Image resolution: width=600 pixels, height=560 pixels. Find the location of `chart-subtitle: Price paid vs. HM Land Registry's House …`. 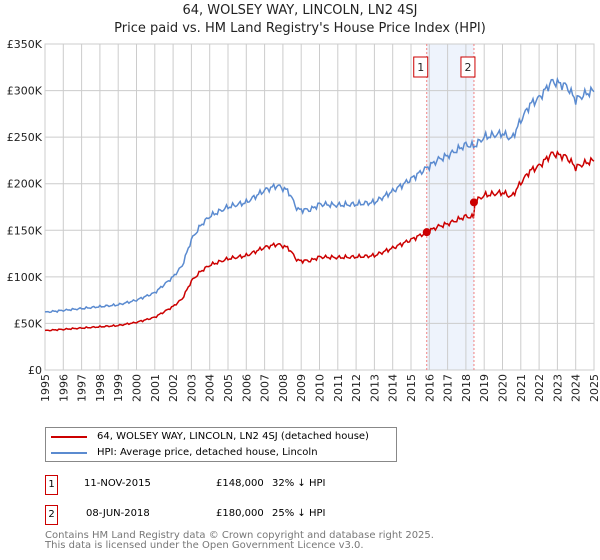

chart-subtitle: Price paid vs. HM Land Registry's House … is located at coordinates (300, 28).